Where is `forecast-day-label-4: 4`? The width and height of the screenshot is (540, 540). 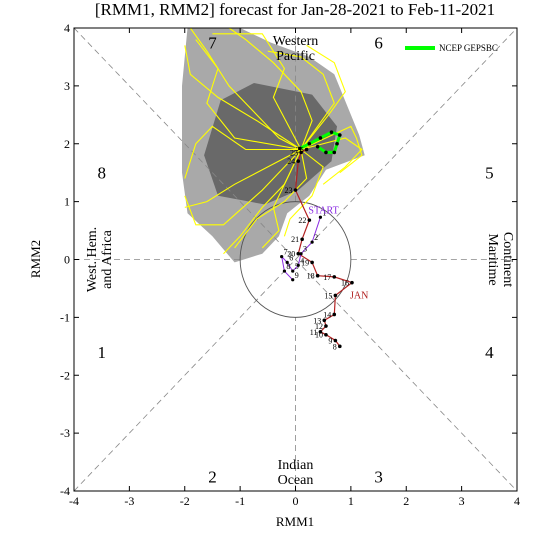 forecast-day-label-4: 4 is located at coordinates (302, 260).